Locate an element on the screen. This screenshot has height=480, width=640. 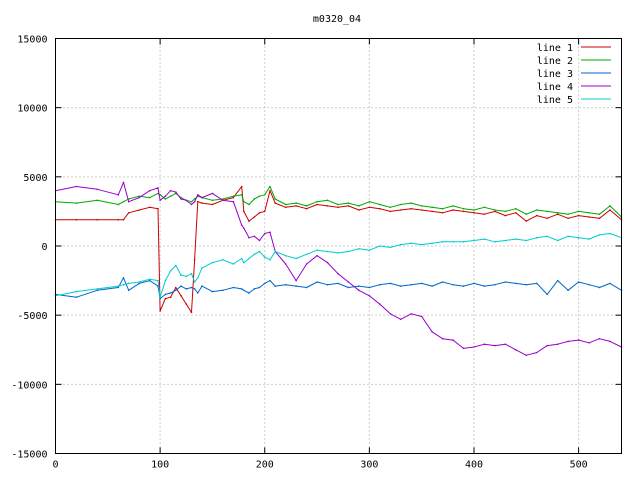
legend-item: line 3 is located at coordinates (574, 74).